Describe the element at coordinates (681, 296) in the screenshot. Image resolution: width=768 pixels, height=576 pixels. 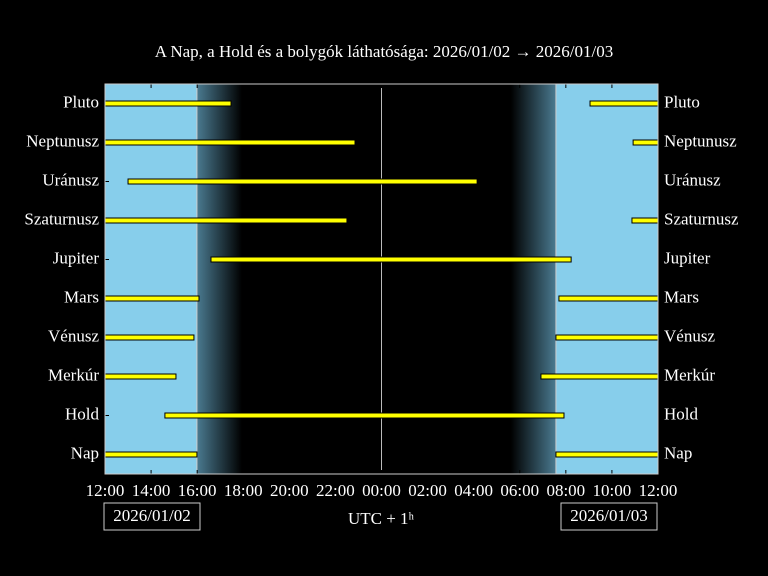
I see `body-label-right: Mars` at that location.